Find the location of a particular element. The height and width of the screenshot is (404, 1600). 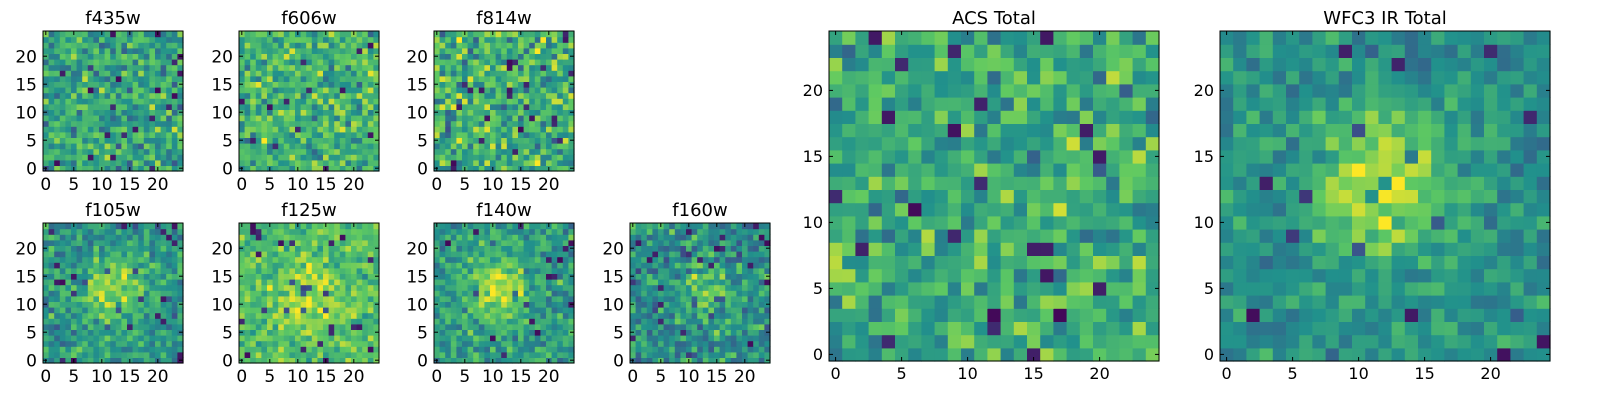

panel-title: f814w is located at coordinates (503, 18).